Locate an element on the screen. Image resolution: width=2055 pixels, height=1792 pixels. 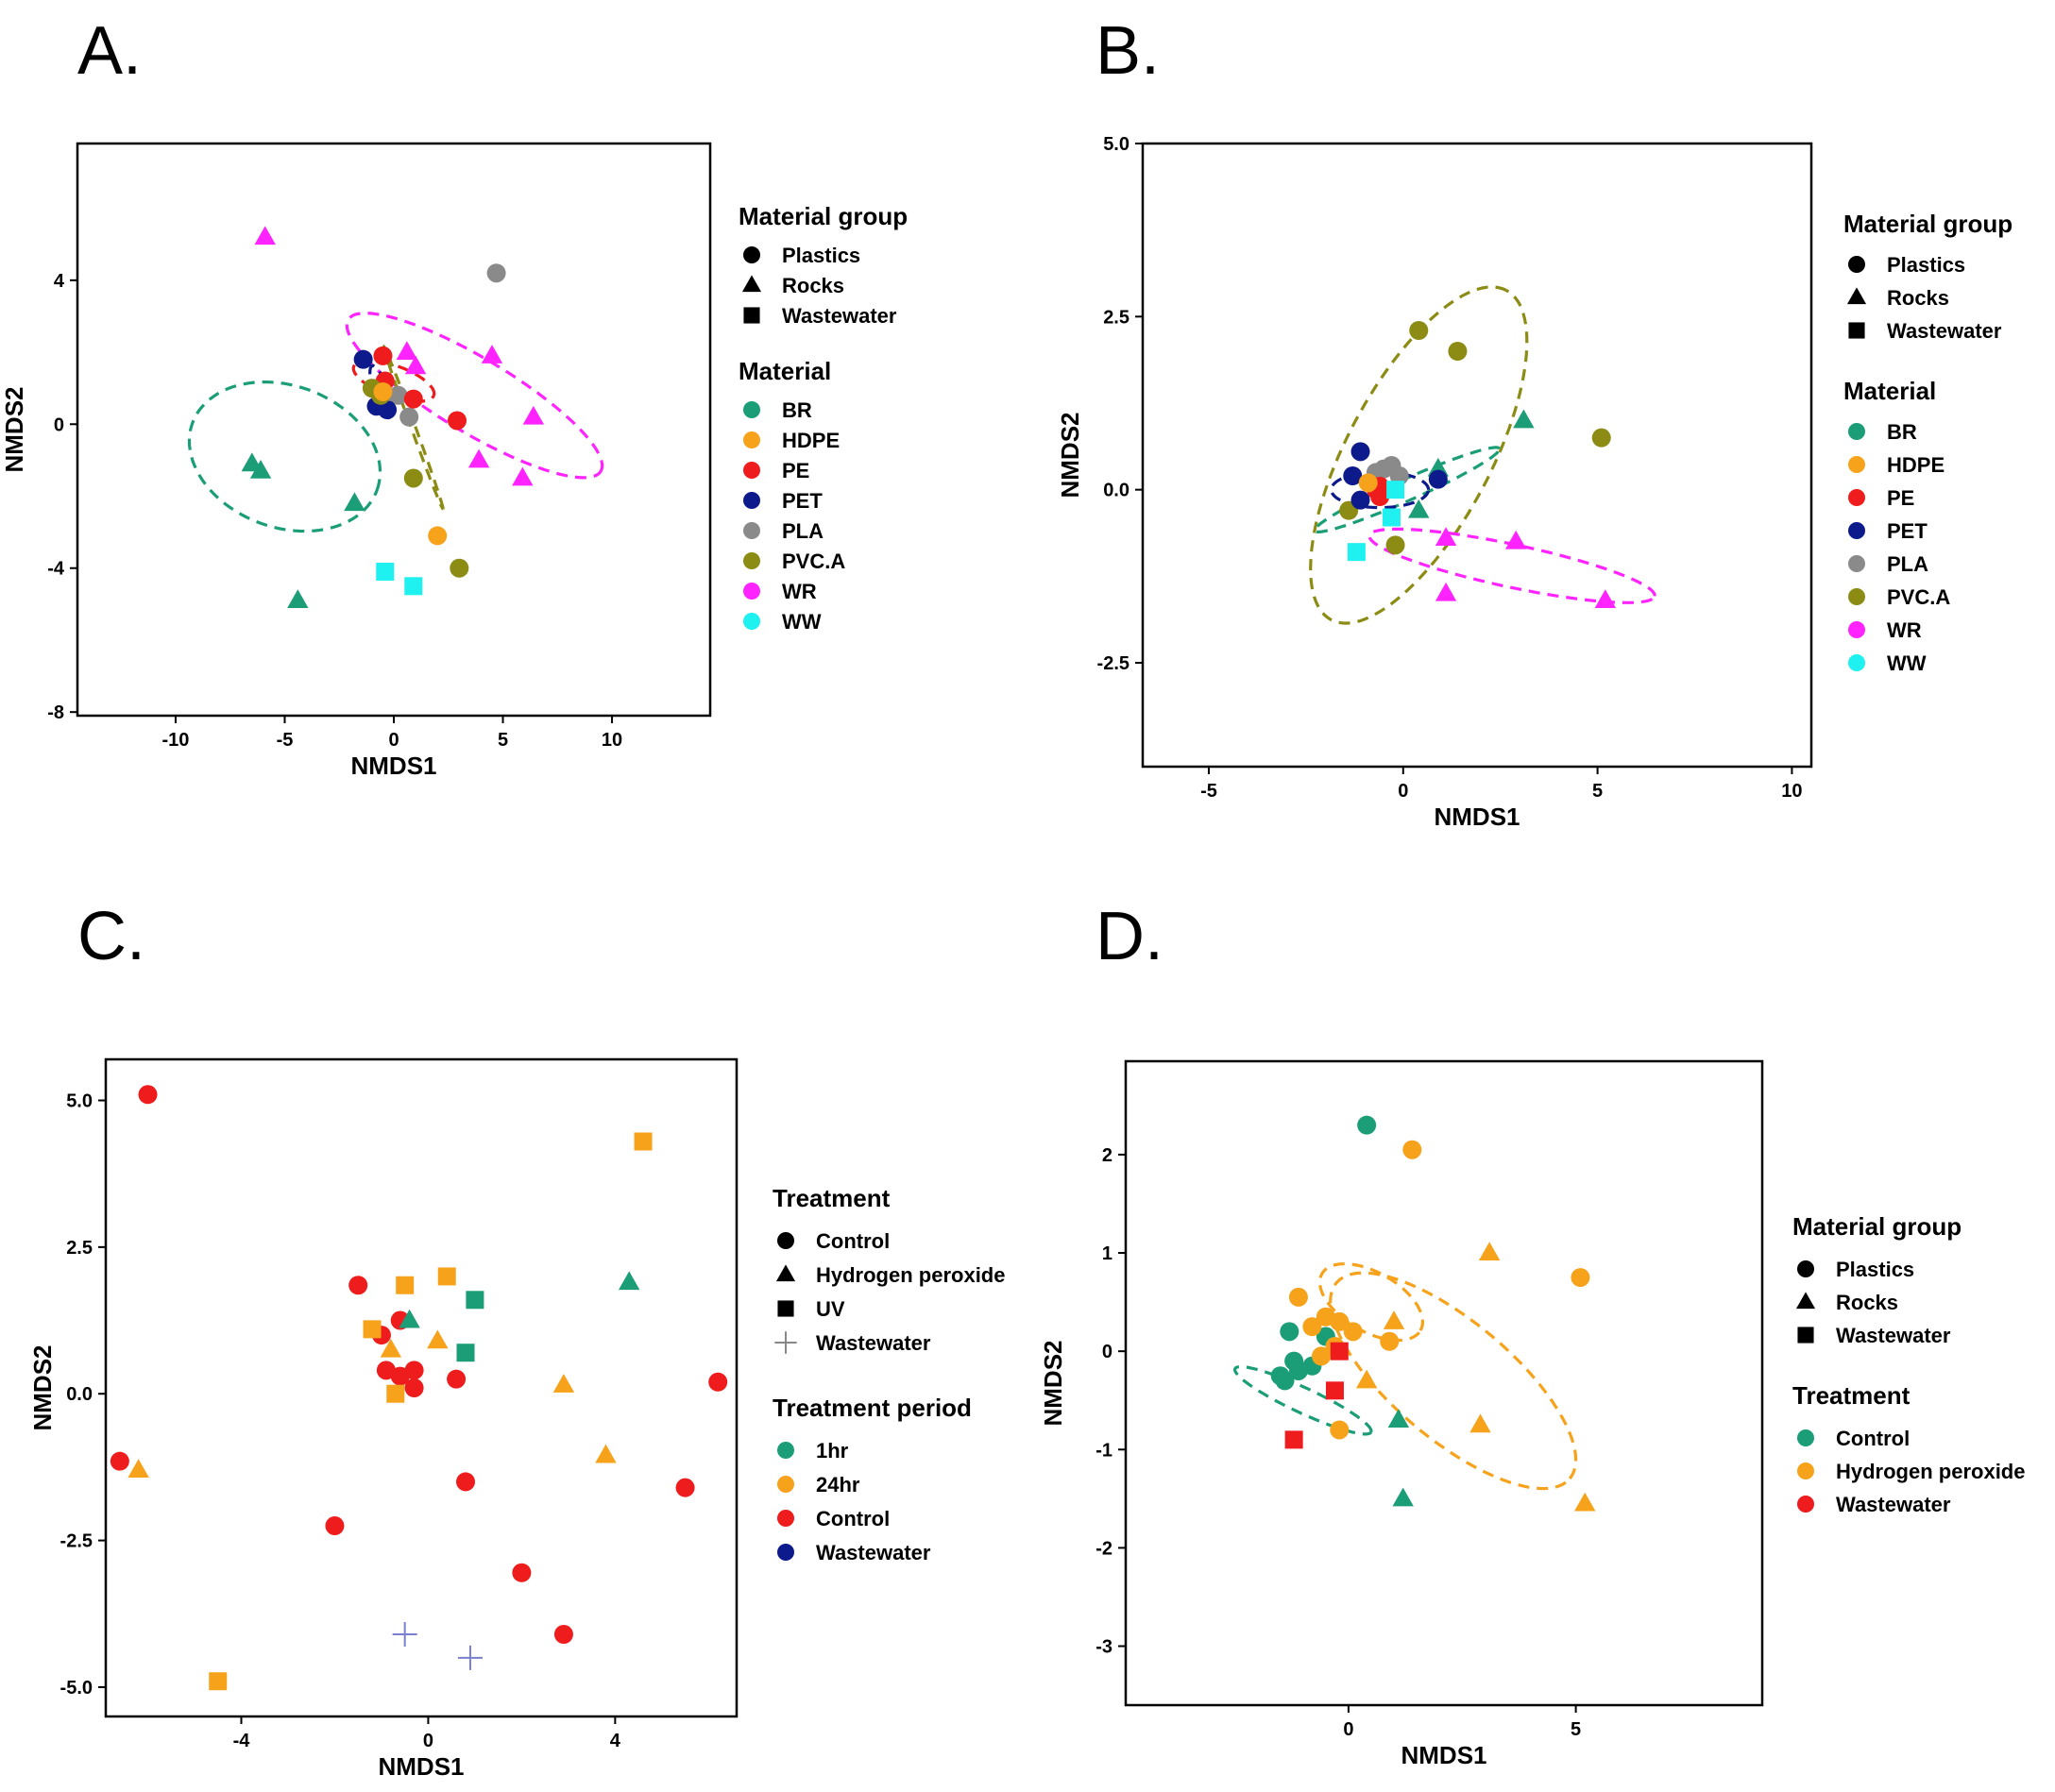
x-tick-label: -4 is located at coordinates (242, 1741).